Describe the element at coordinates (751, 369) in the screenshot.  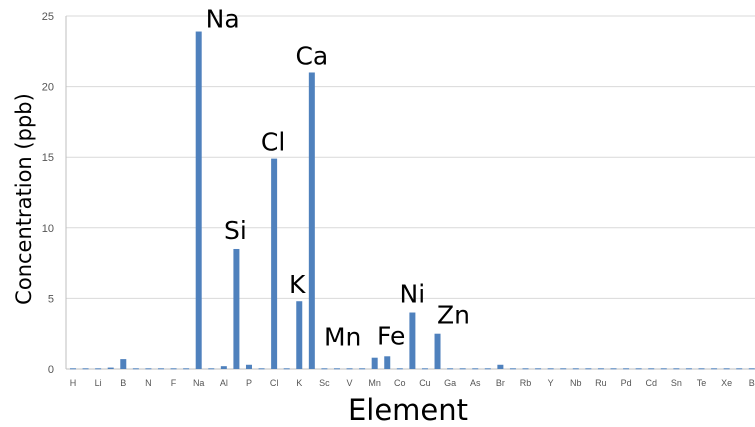
I see `bar-Ba` at that location.